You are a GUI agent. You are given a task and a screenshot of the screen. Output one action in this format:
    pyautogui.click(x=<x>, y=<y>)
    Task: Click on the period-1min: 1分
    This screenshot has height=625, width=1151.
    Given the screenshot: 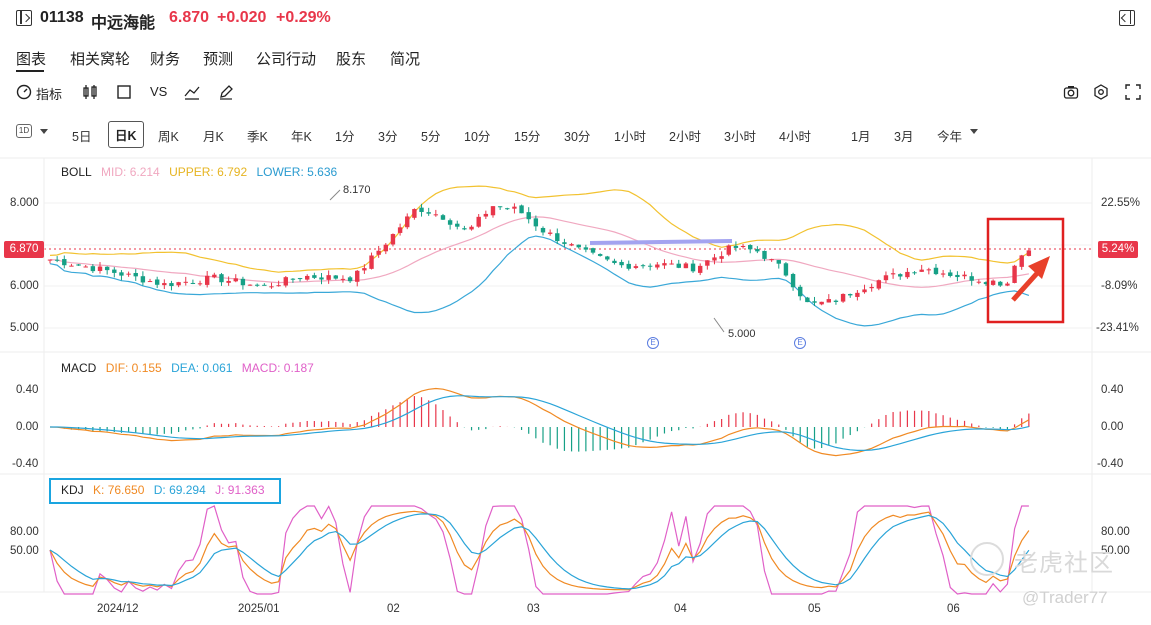 What is the action you would take?
    pyautogui.click(x=345, y=137)
    